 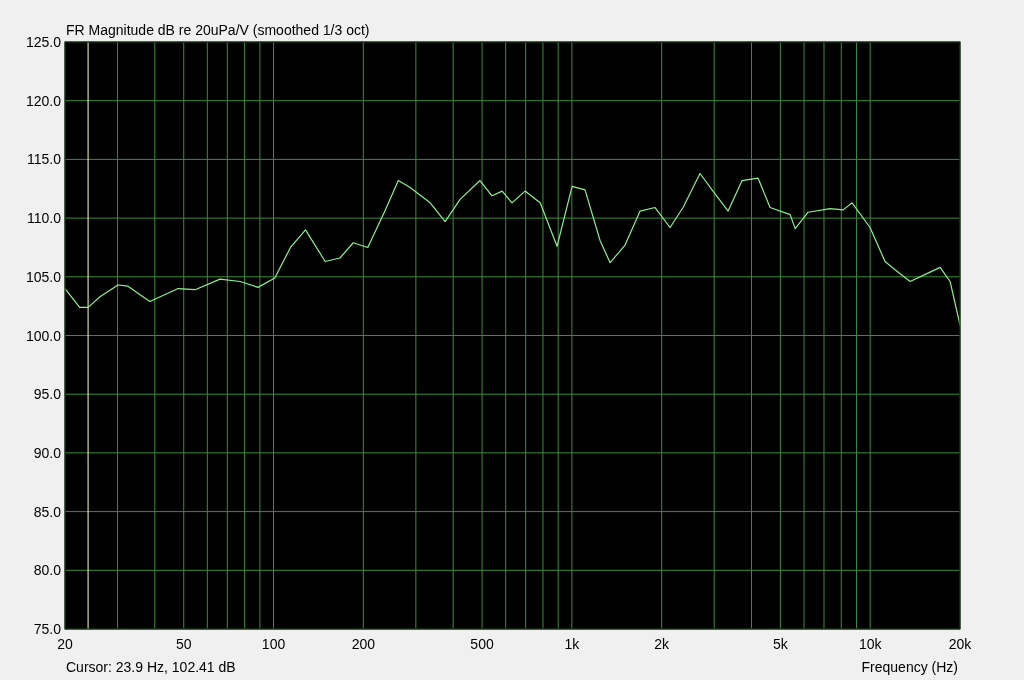 What do you see at coordinates (43, 276) in the screenshot?
I see `y-tick-label: 105.0` at bounding box center [43, 276].